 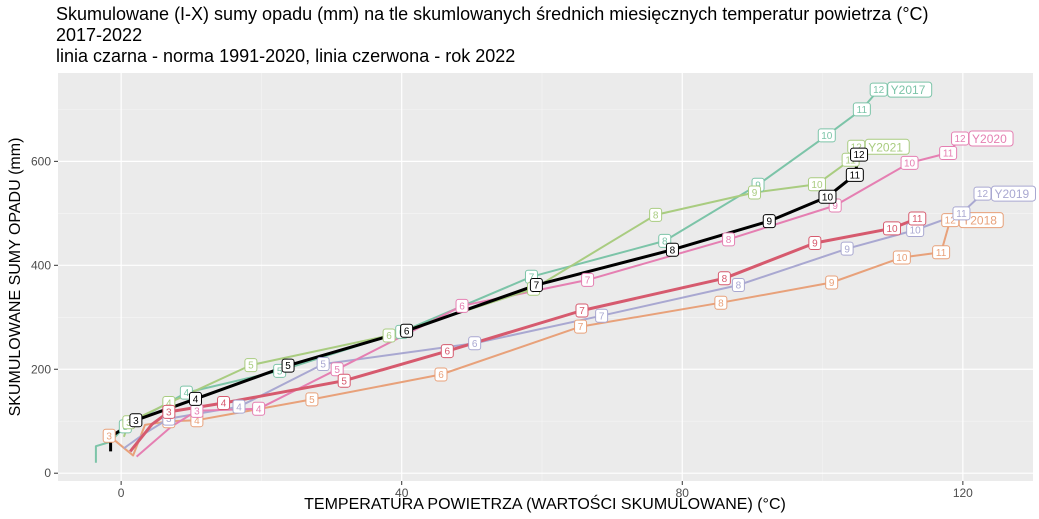 What do you see at coordinates (99, 35) in the screenshot?
I see `title-line-2: 2017-2022` at bounding box center [99, 35].